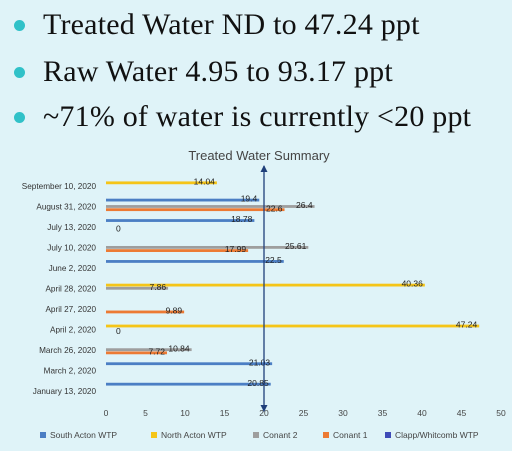 This screenshot has height=451, width=512. I want to click on data-label: 22.6, so click(274, 208).